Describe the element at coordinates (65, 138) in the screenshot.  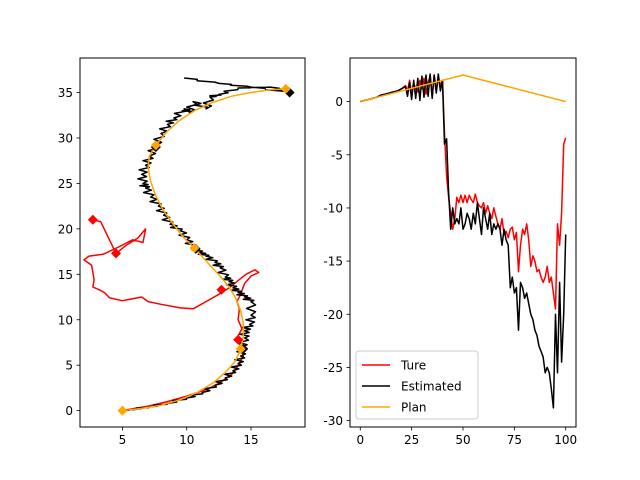
I see `y-tick-label: 30` at that location.